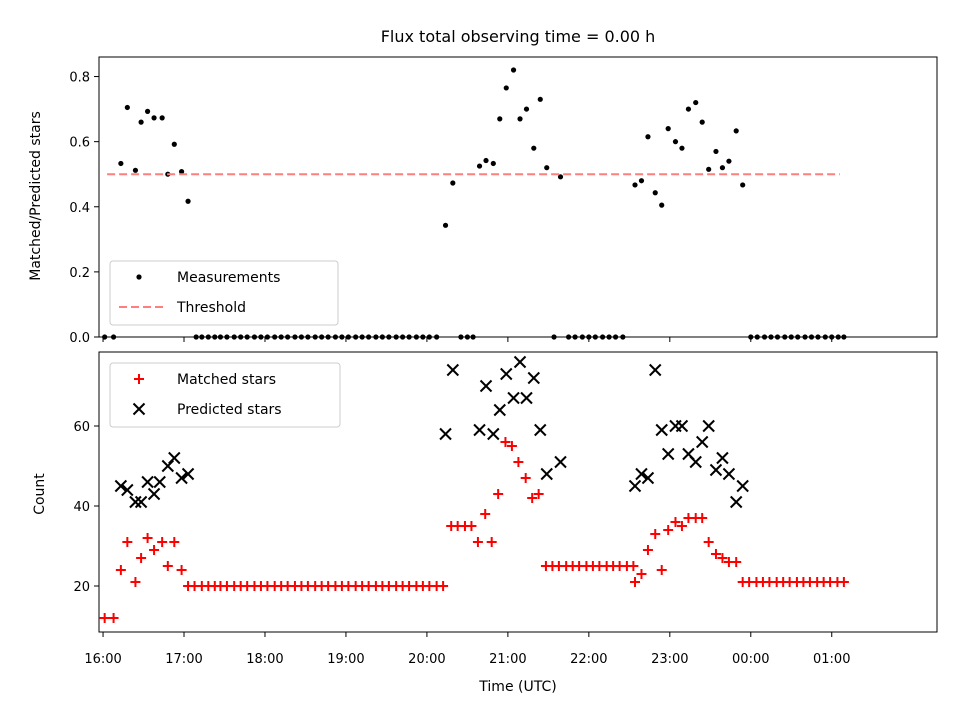 The height and width of the screenshot is (720, 960). I want to click on x-tick-label: 00:00, so click(750, 659).